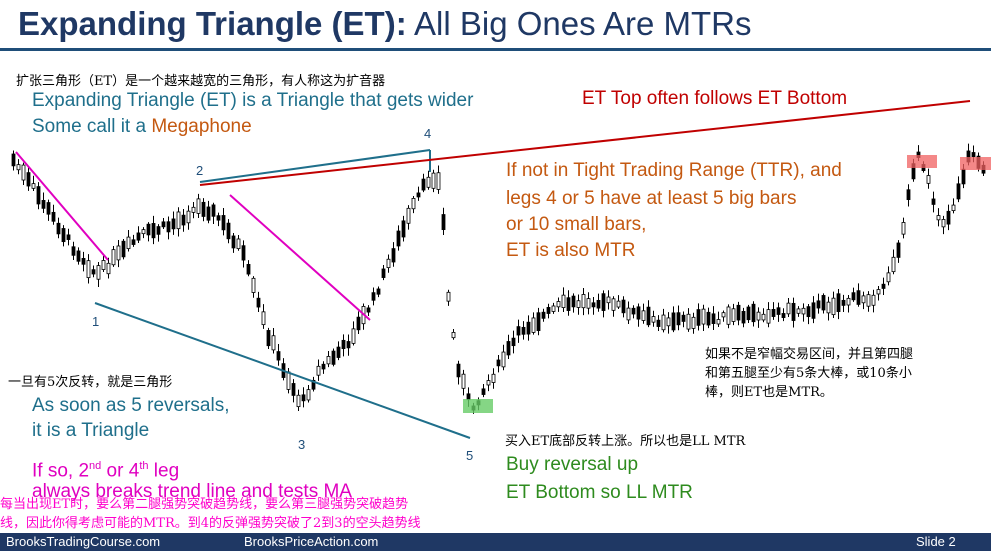  I want to click on leg-label-4: 4, so click(428, 133).